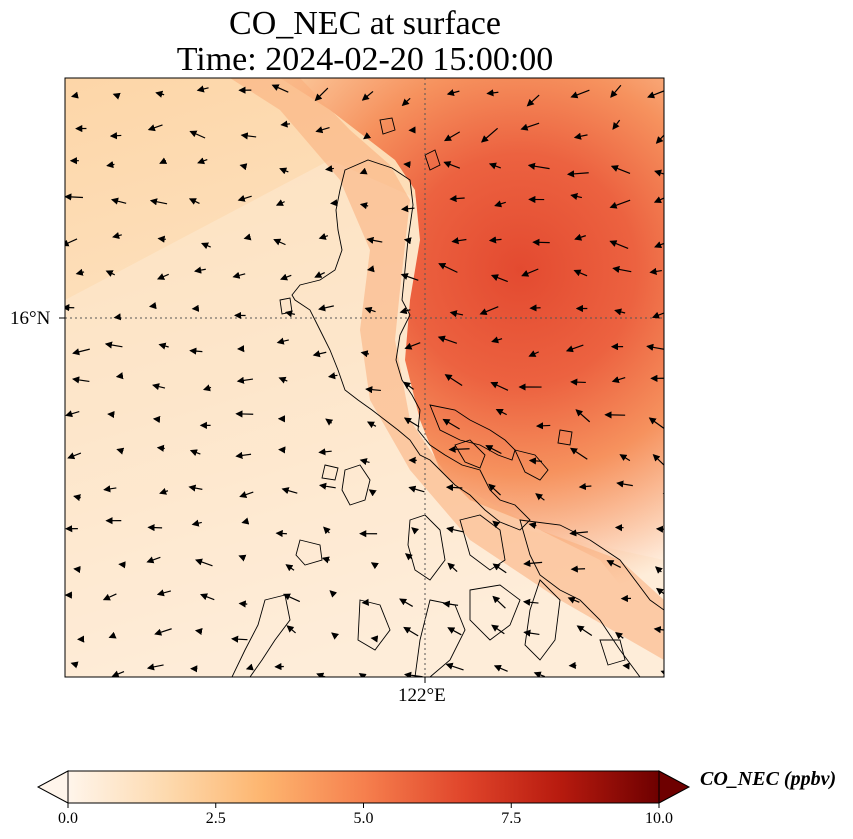 The height and width of the screenshot is (839, 853). I want to click on colorbar-tick-label: 0.0, so click(68, 818).